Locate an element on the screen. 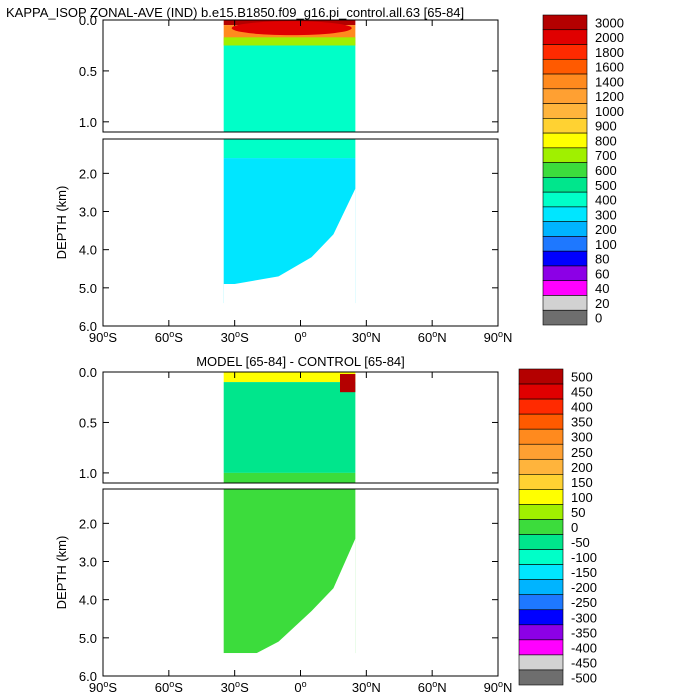  colorbar-label: -500 is located at coordinates (584, 677).